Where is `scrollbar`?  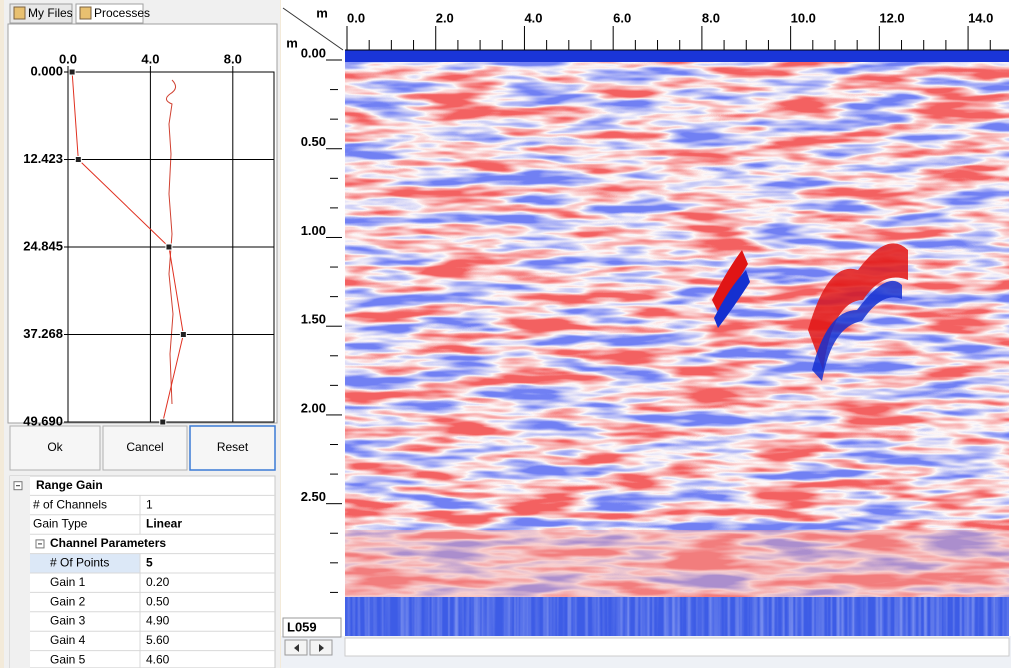 scrollbar is located at coordinates (677, 647).